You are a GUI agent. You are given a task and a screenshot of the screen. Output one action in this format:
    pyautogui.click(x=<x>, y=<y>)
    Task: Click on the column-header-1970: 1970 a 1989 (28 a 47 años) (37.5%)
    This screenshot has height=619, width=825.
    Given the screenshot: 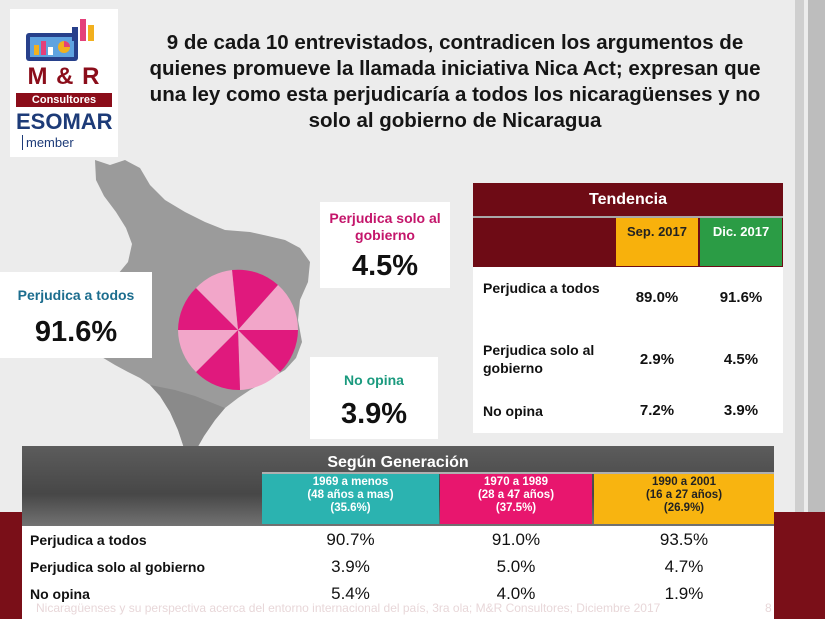 What is the action you would take?
    pyautogui.click(x=516, y=499)
    